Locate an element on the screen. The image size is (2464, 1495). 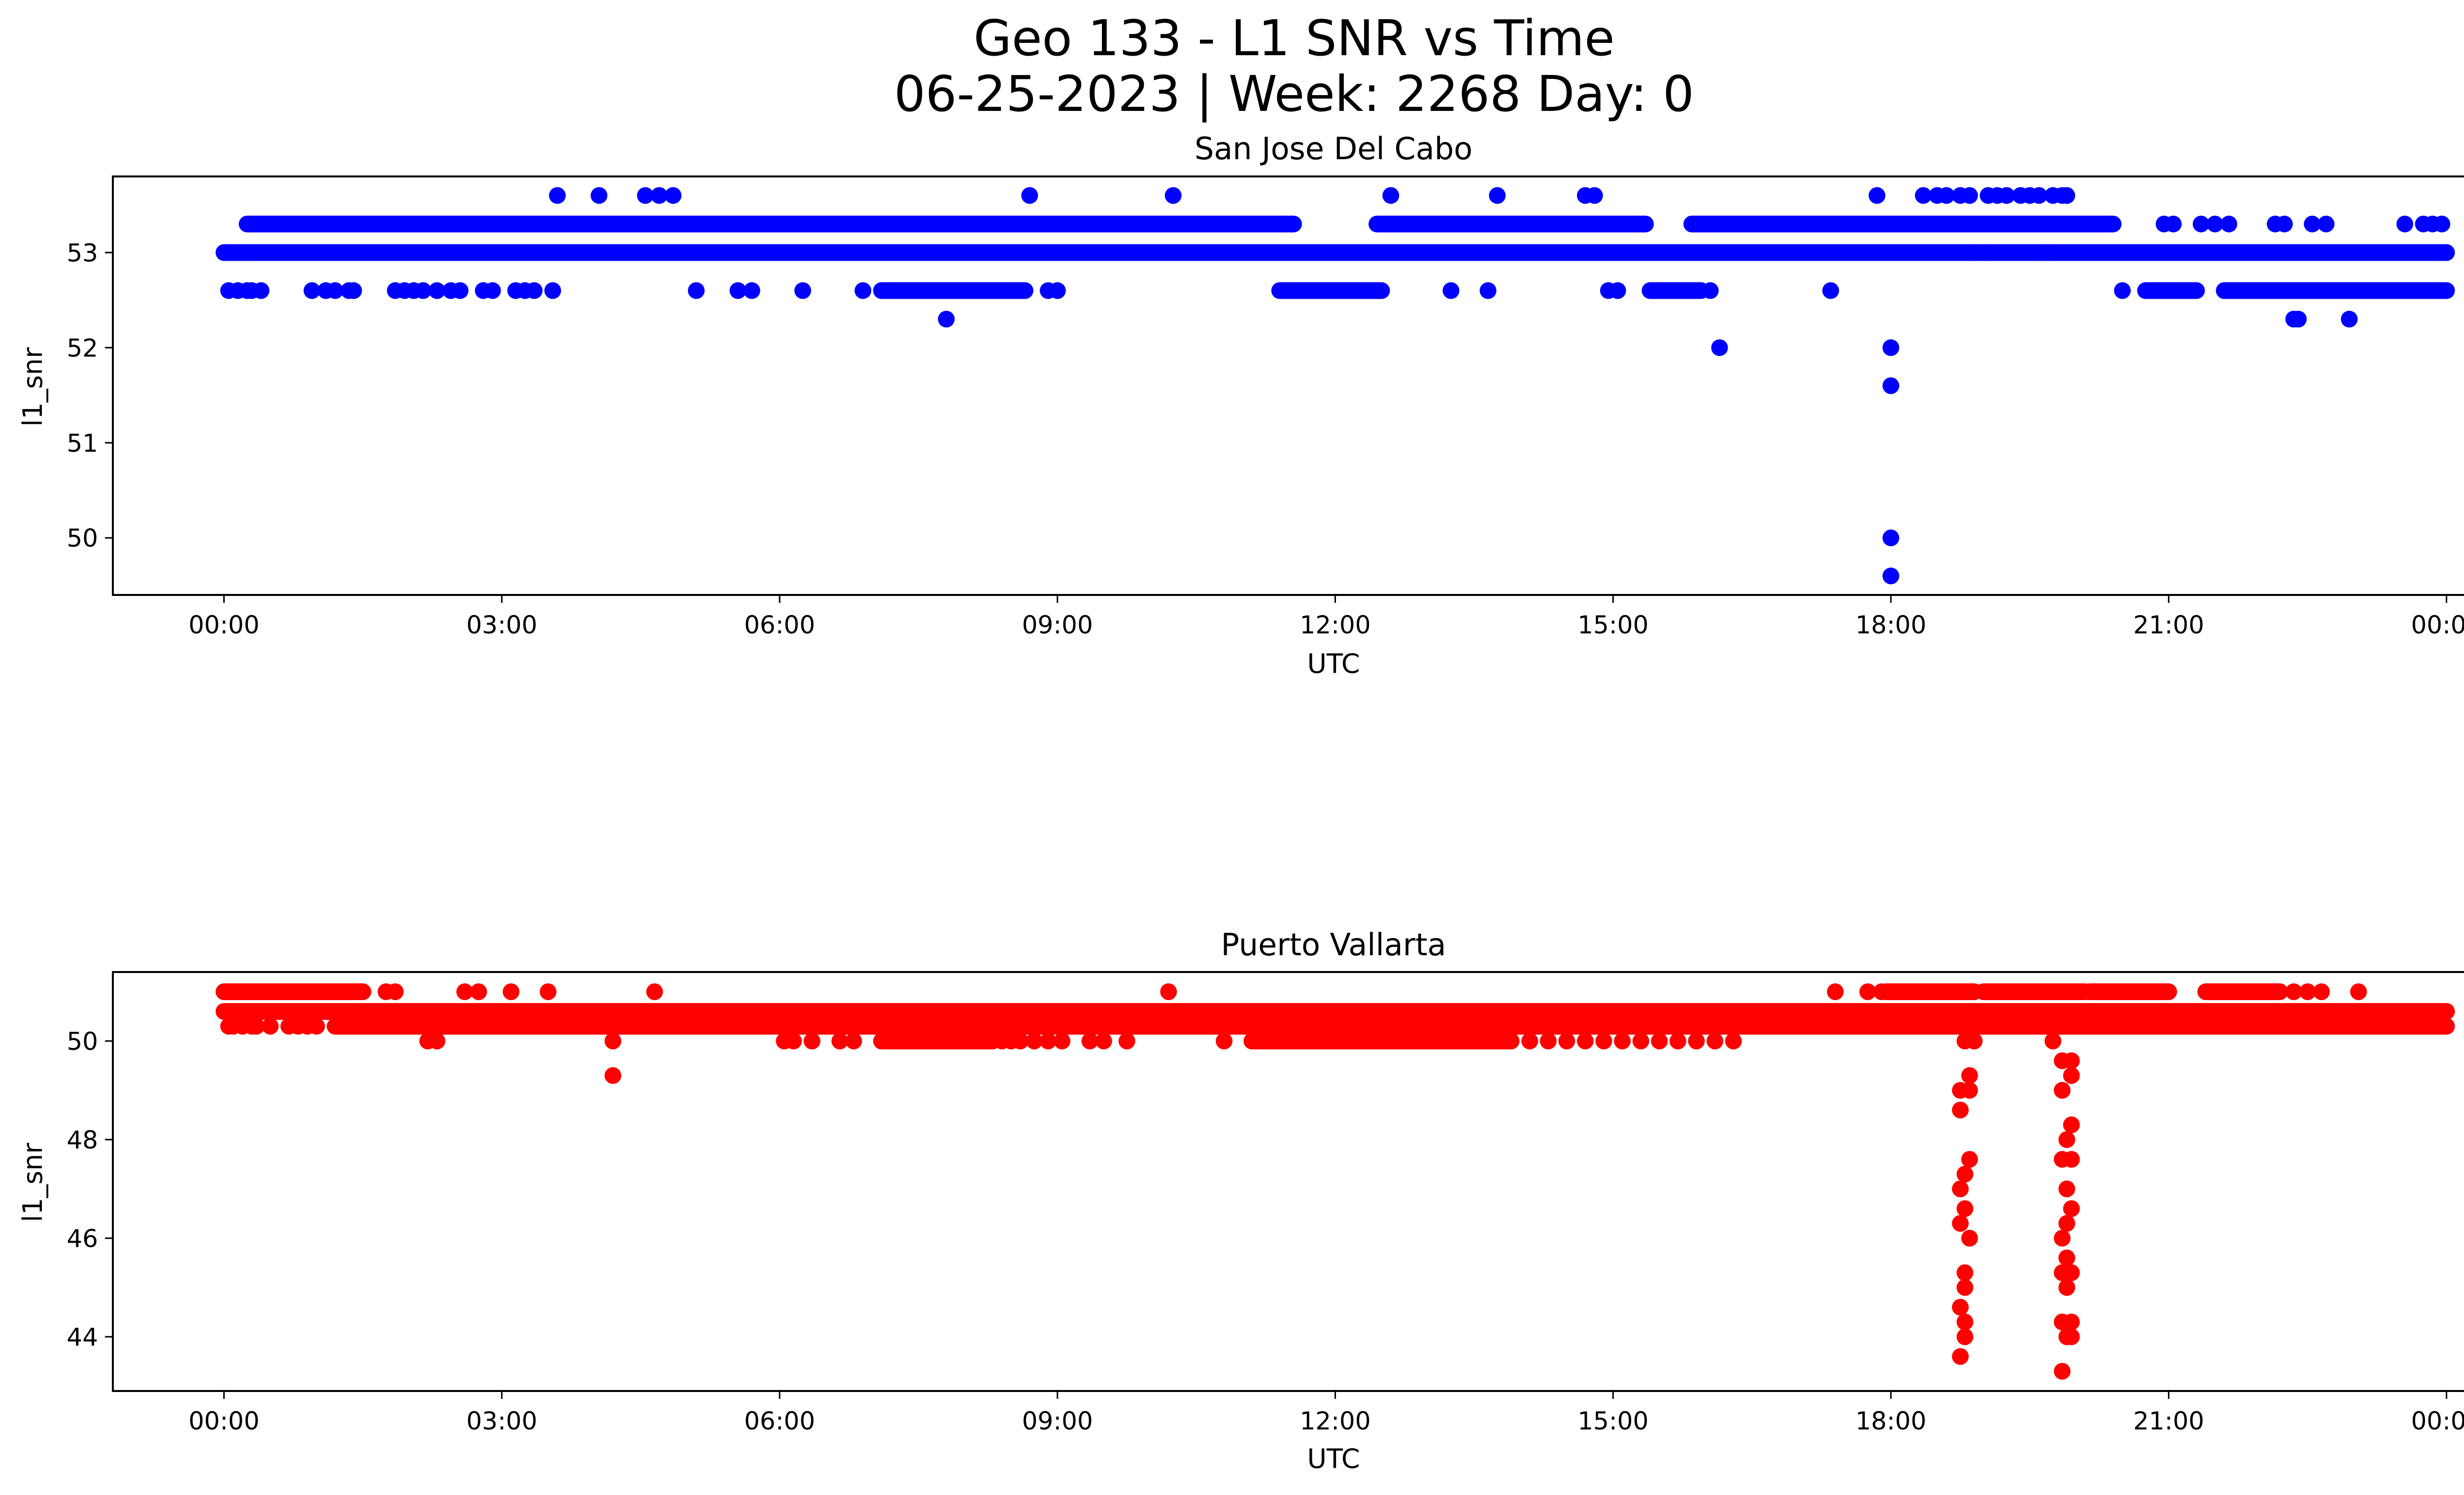
y-tick-label: 44 is located at coordinates (82, 1337).